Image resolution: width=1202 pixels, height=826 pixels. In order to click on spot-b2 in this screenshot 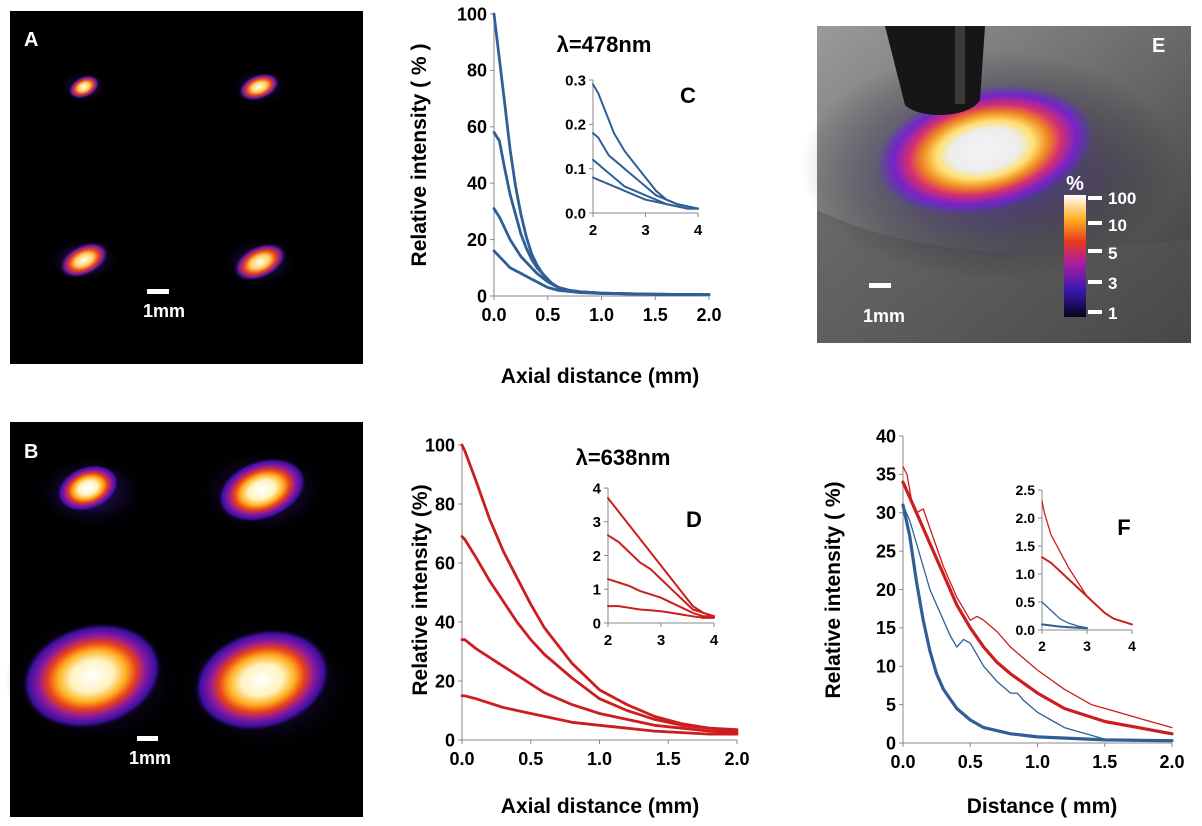, I will do `click(262, 490)`.